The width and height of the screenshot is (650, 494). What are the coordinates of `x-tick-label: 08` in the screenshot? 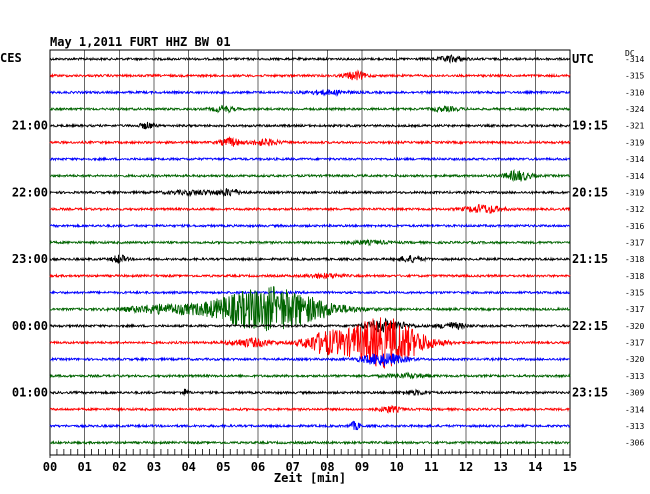 It's located at (327, 467).